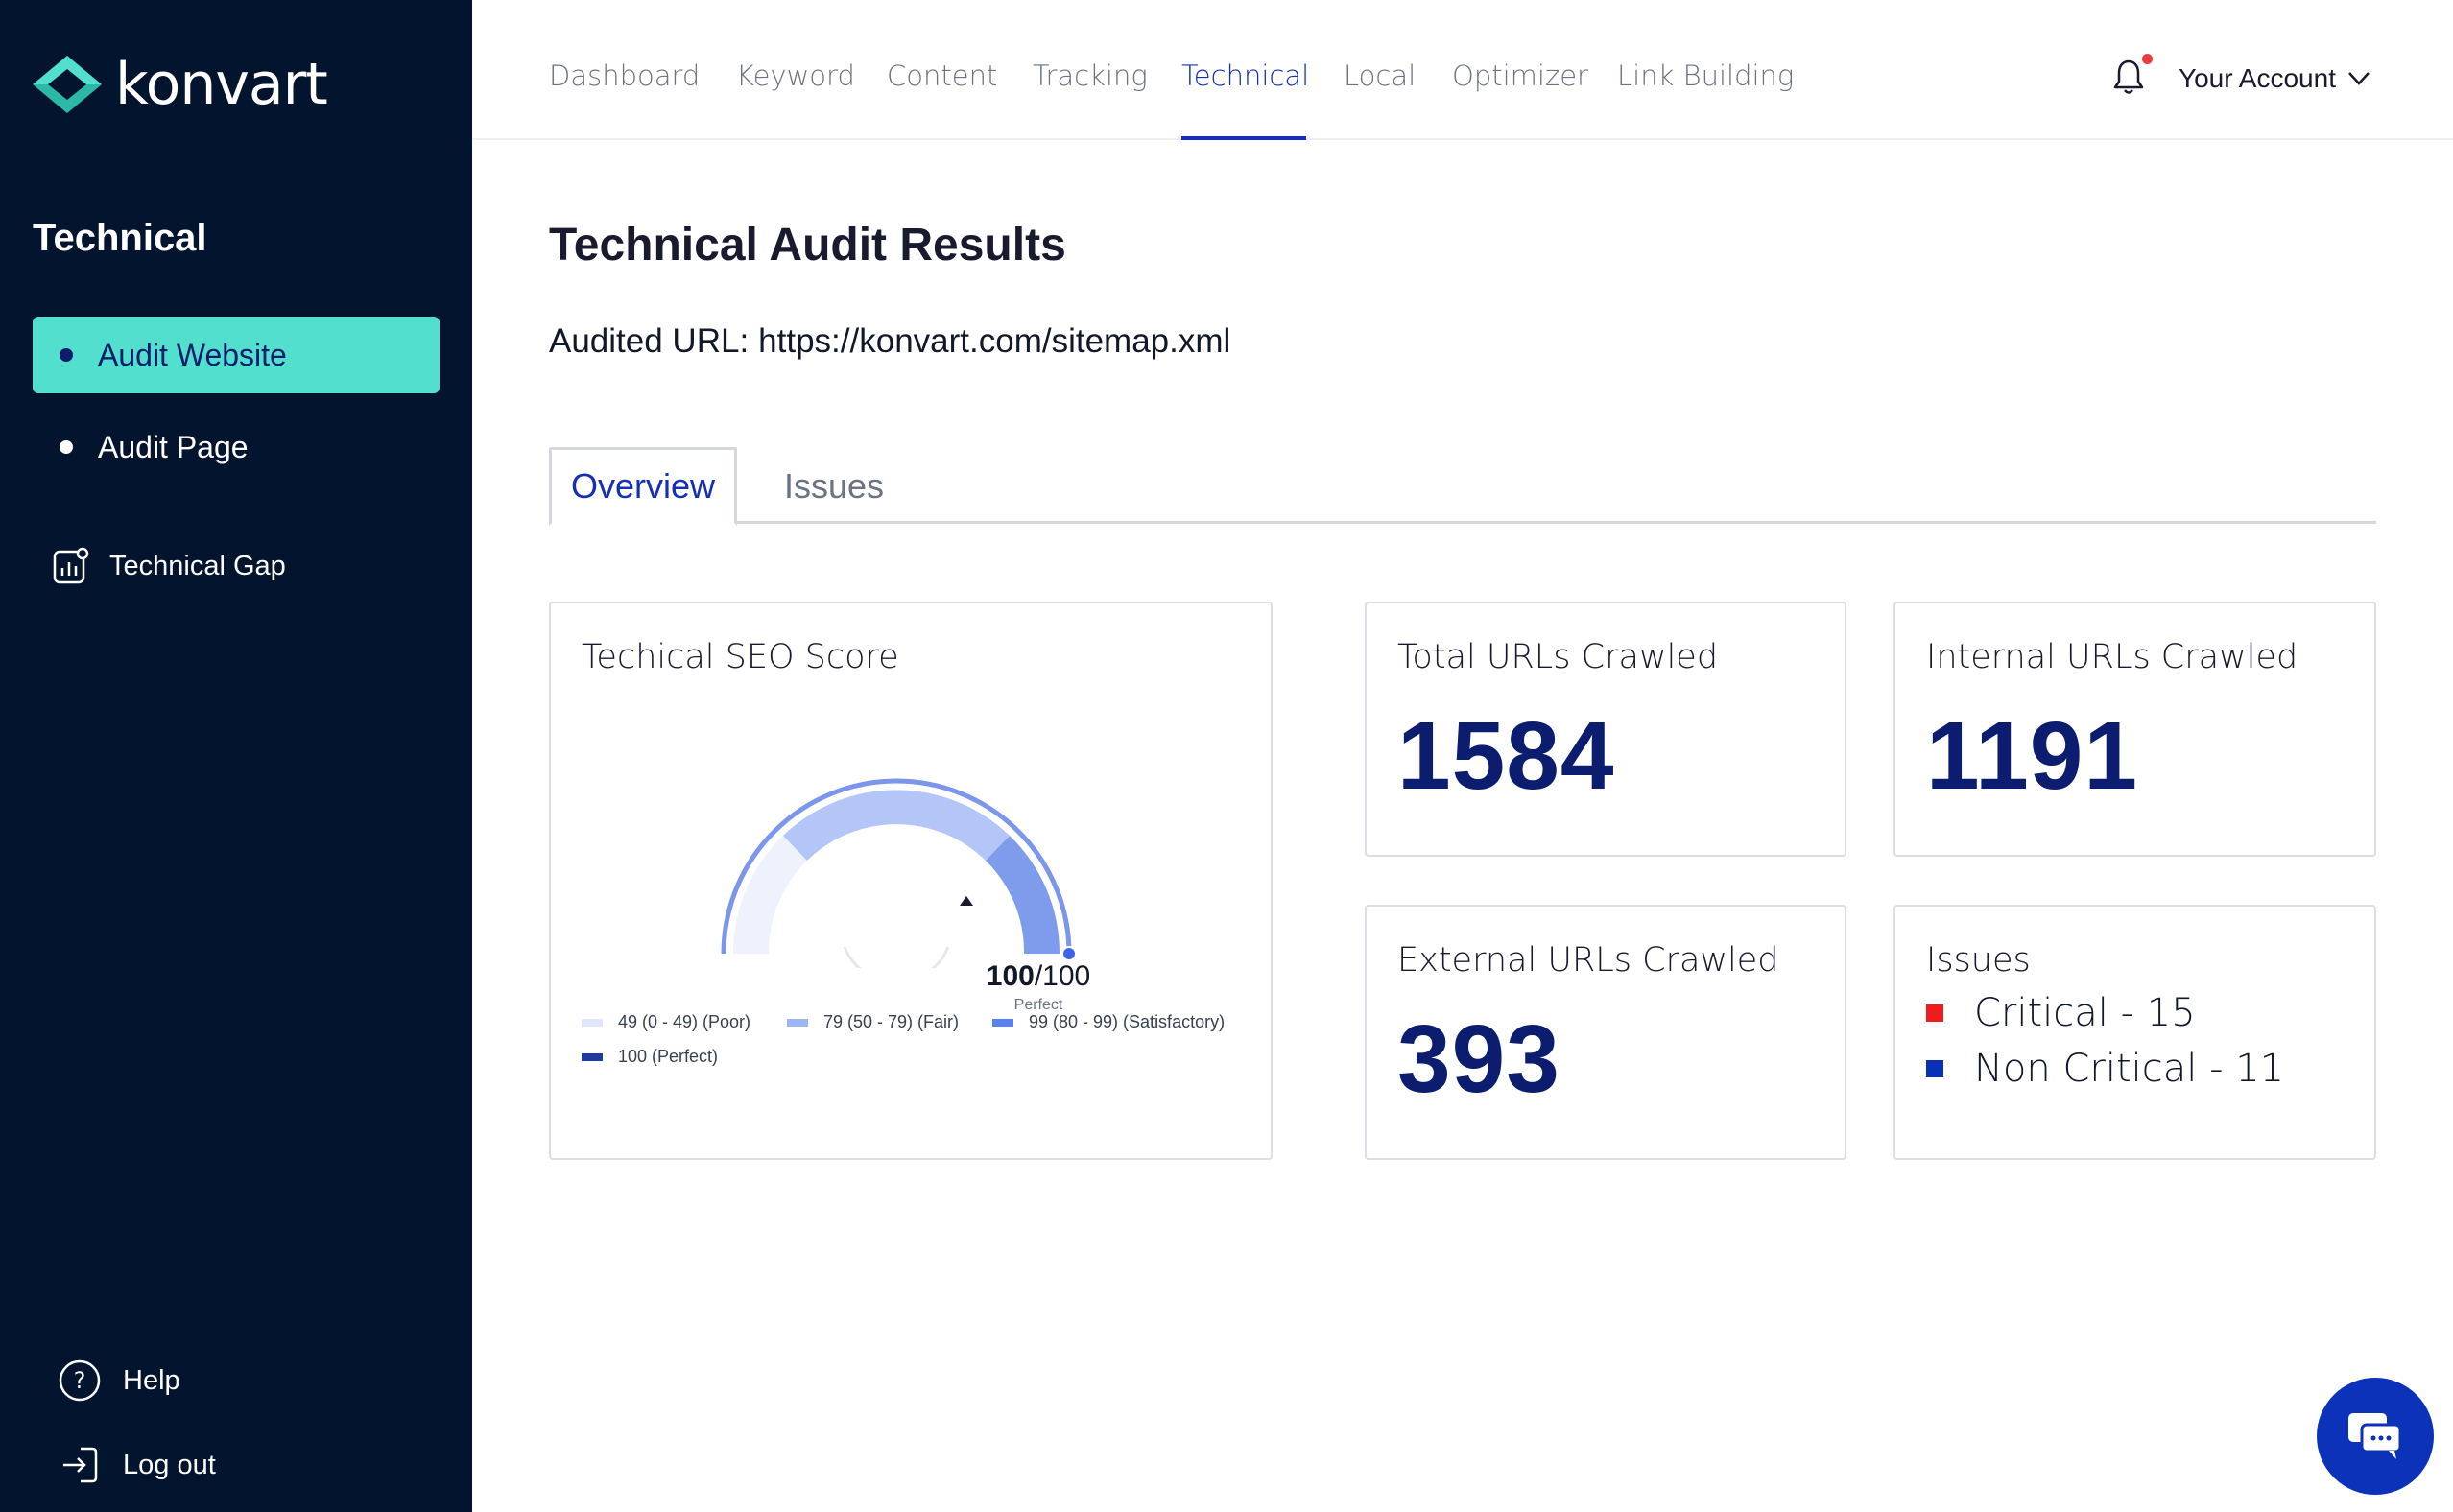  I want to click on legend-label: 49 (0 - 49) (Poor), so click(684, 1021).